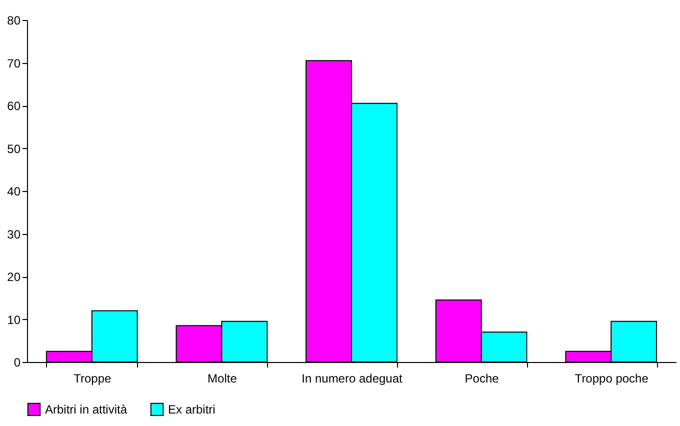 The width and height of the screenshot is (680, 426). What do you see at coordinates (14, 149) in the screenshot?
I see `y-tick-label: 50` at bounding box center [14, 149].